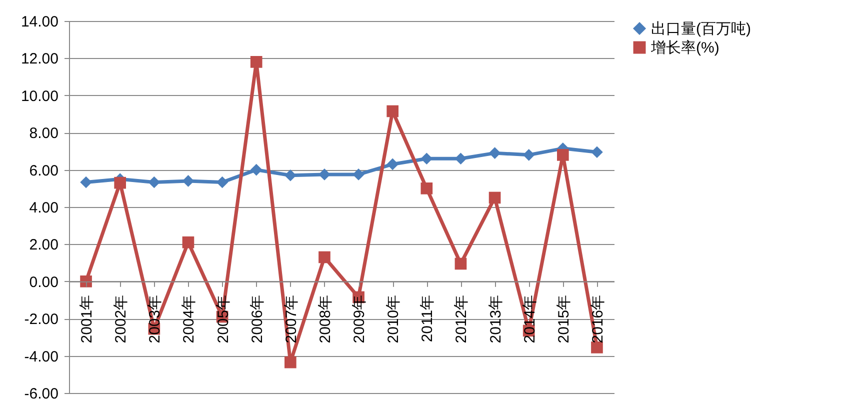 This screenshot has height=420, width=867. What do you see at coordinates (155, 319) in the screenshot?
I see `x-tick-label: 2003年` at bounding box center [155, 319].